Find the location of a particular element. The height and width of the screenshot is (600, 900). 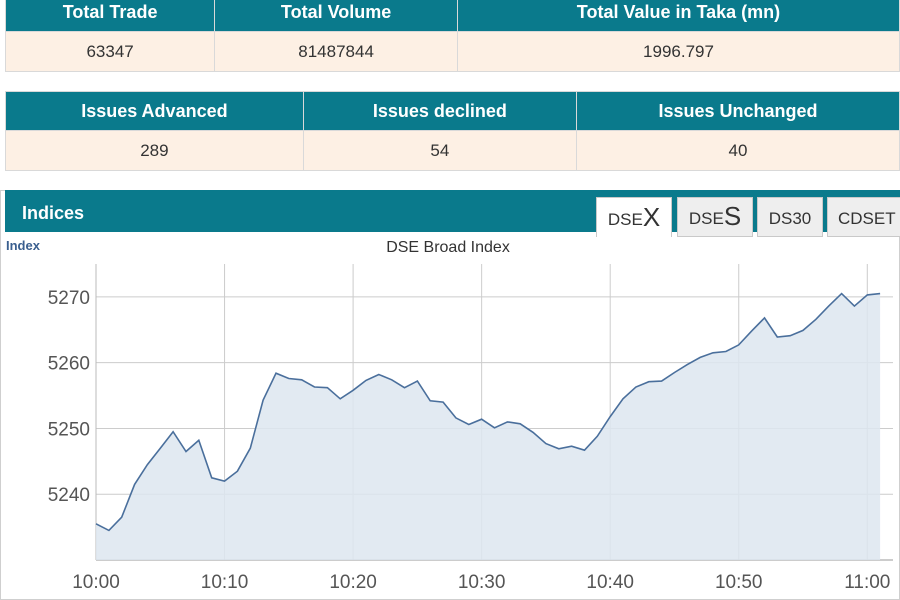

issues-declined-header: Issues declined is located at coordinates (439, 111).